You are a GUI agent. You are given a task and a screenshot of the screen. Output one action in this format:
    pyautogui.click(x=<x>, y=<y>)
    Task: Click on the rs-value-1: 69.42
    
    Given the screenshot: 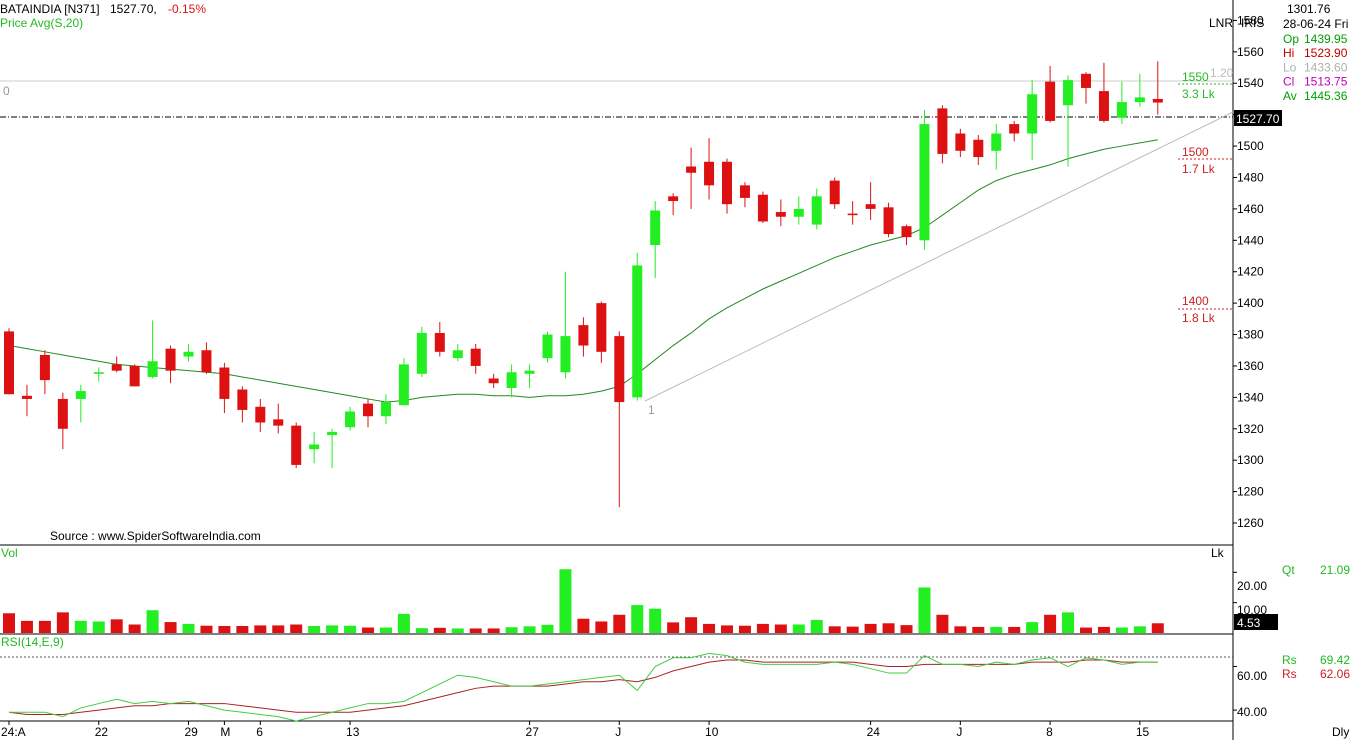 What is the action you would take?
    pyautogui.click(x=1335, y=660)
    